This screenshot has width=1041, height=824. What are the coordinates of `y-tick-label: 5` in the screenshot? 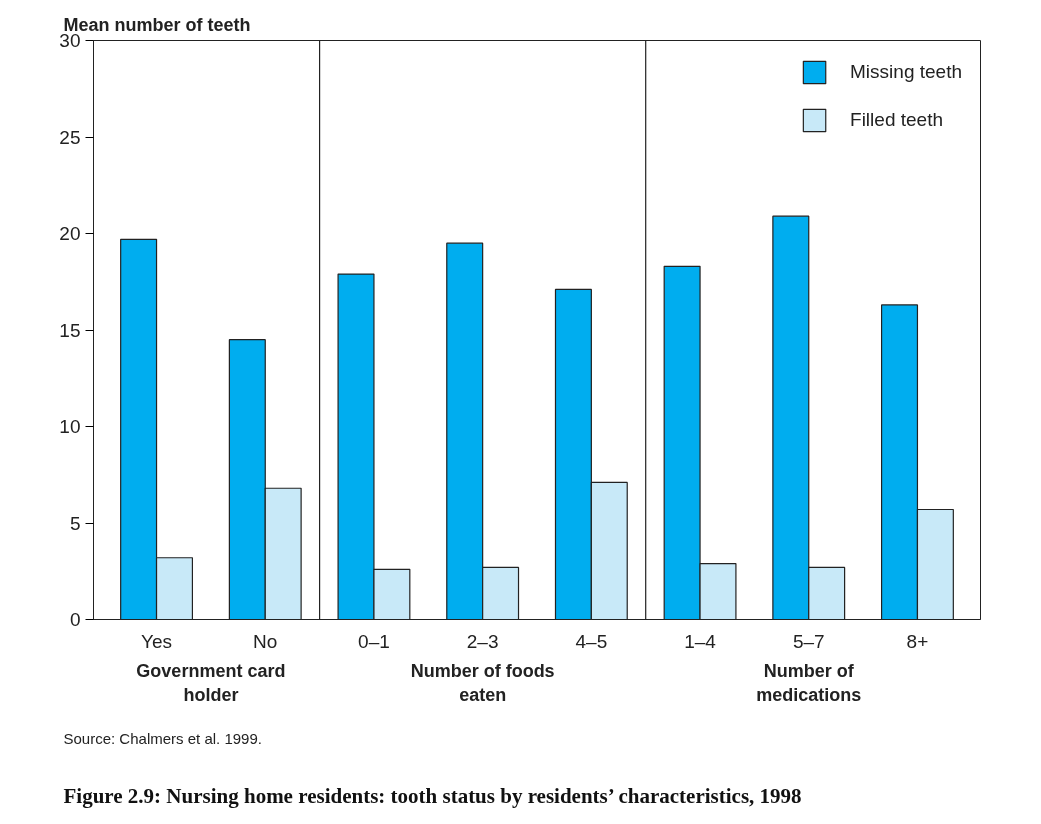 It's located at (75, 523).